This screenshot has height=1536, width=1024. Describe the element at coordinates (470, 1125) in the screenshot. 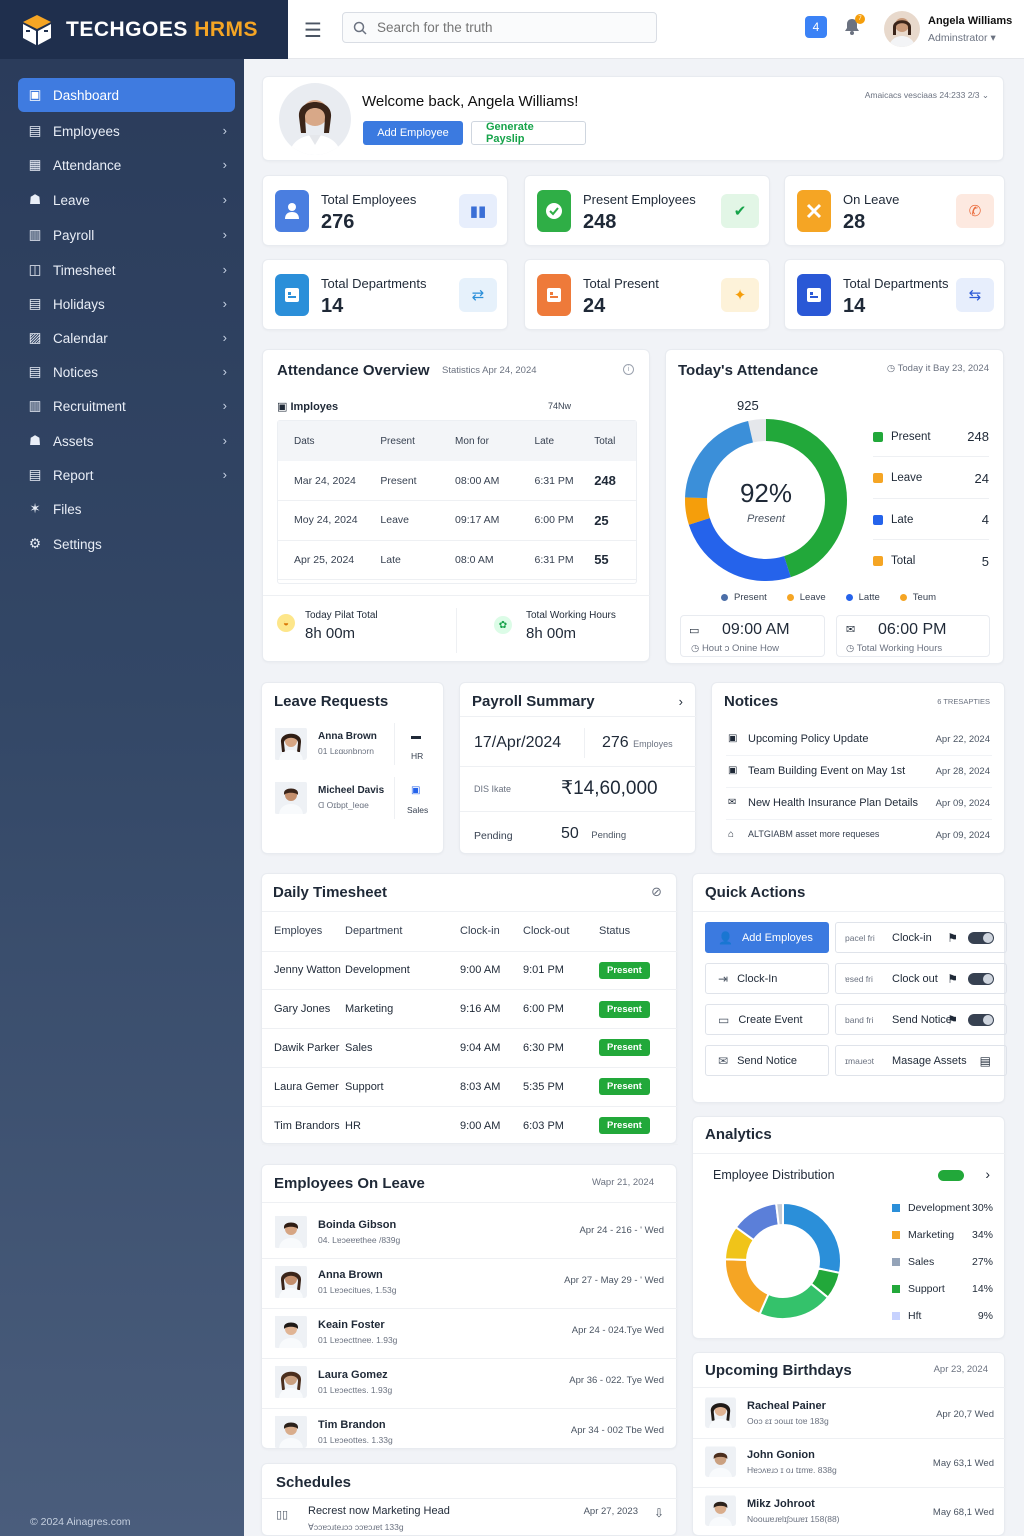

I see `table-row: Tim Brandors HR 9:00 AM 6:03 PM Present` at that location.